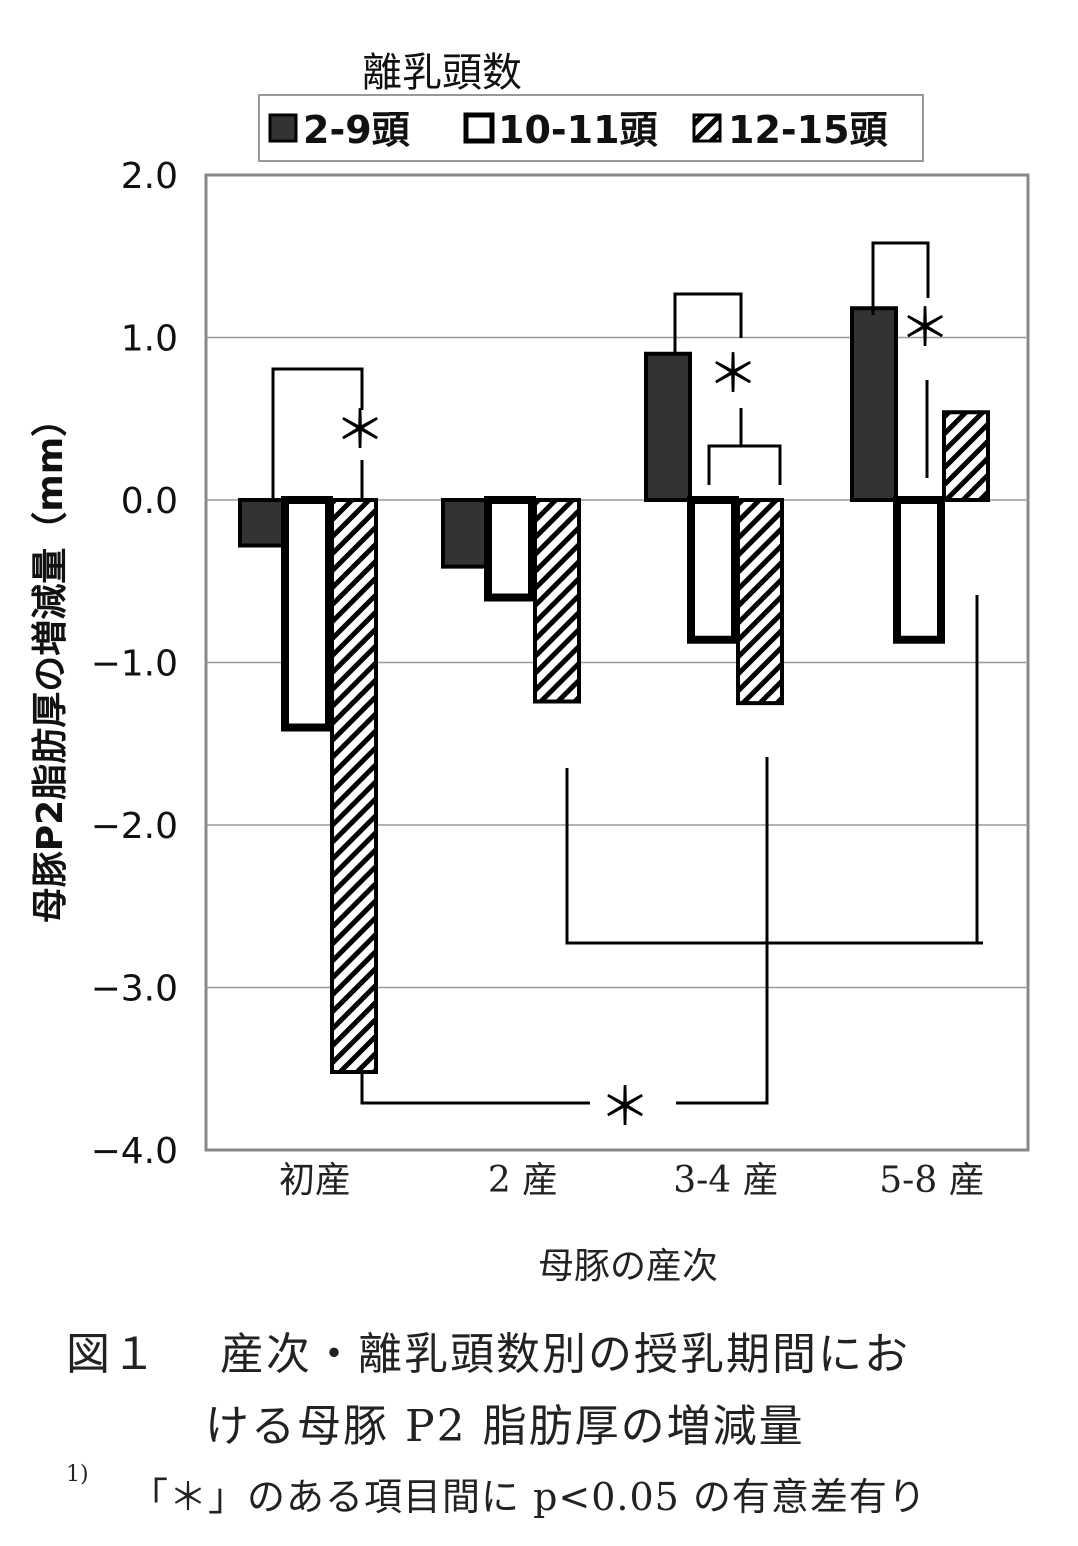 The height and width of the screenshot is (1546, 1078). Describe the element at coordinates (808, 130) in the screenshot. I see `legend-label-12-15: 12-15頭` at that location.